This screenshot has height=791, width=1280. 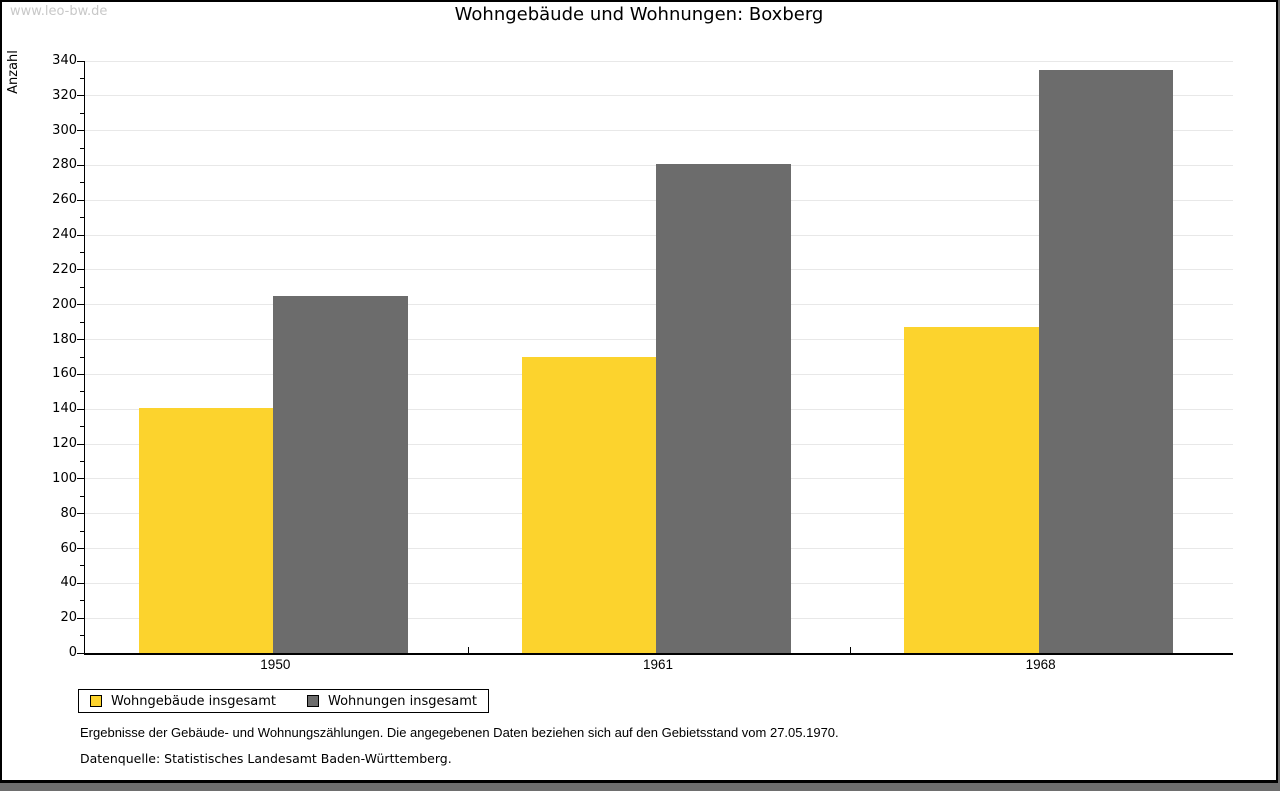 What do you see at coordinates (275, 664) in the screenshot?
I see `x-tick-label: 1950` at bounding box center [275, 664].